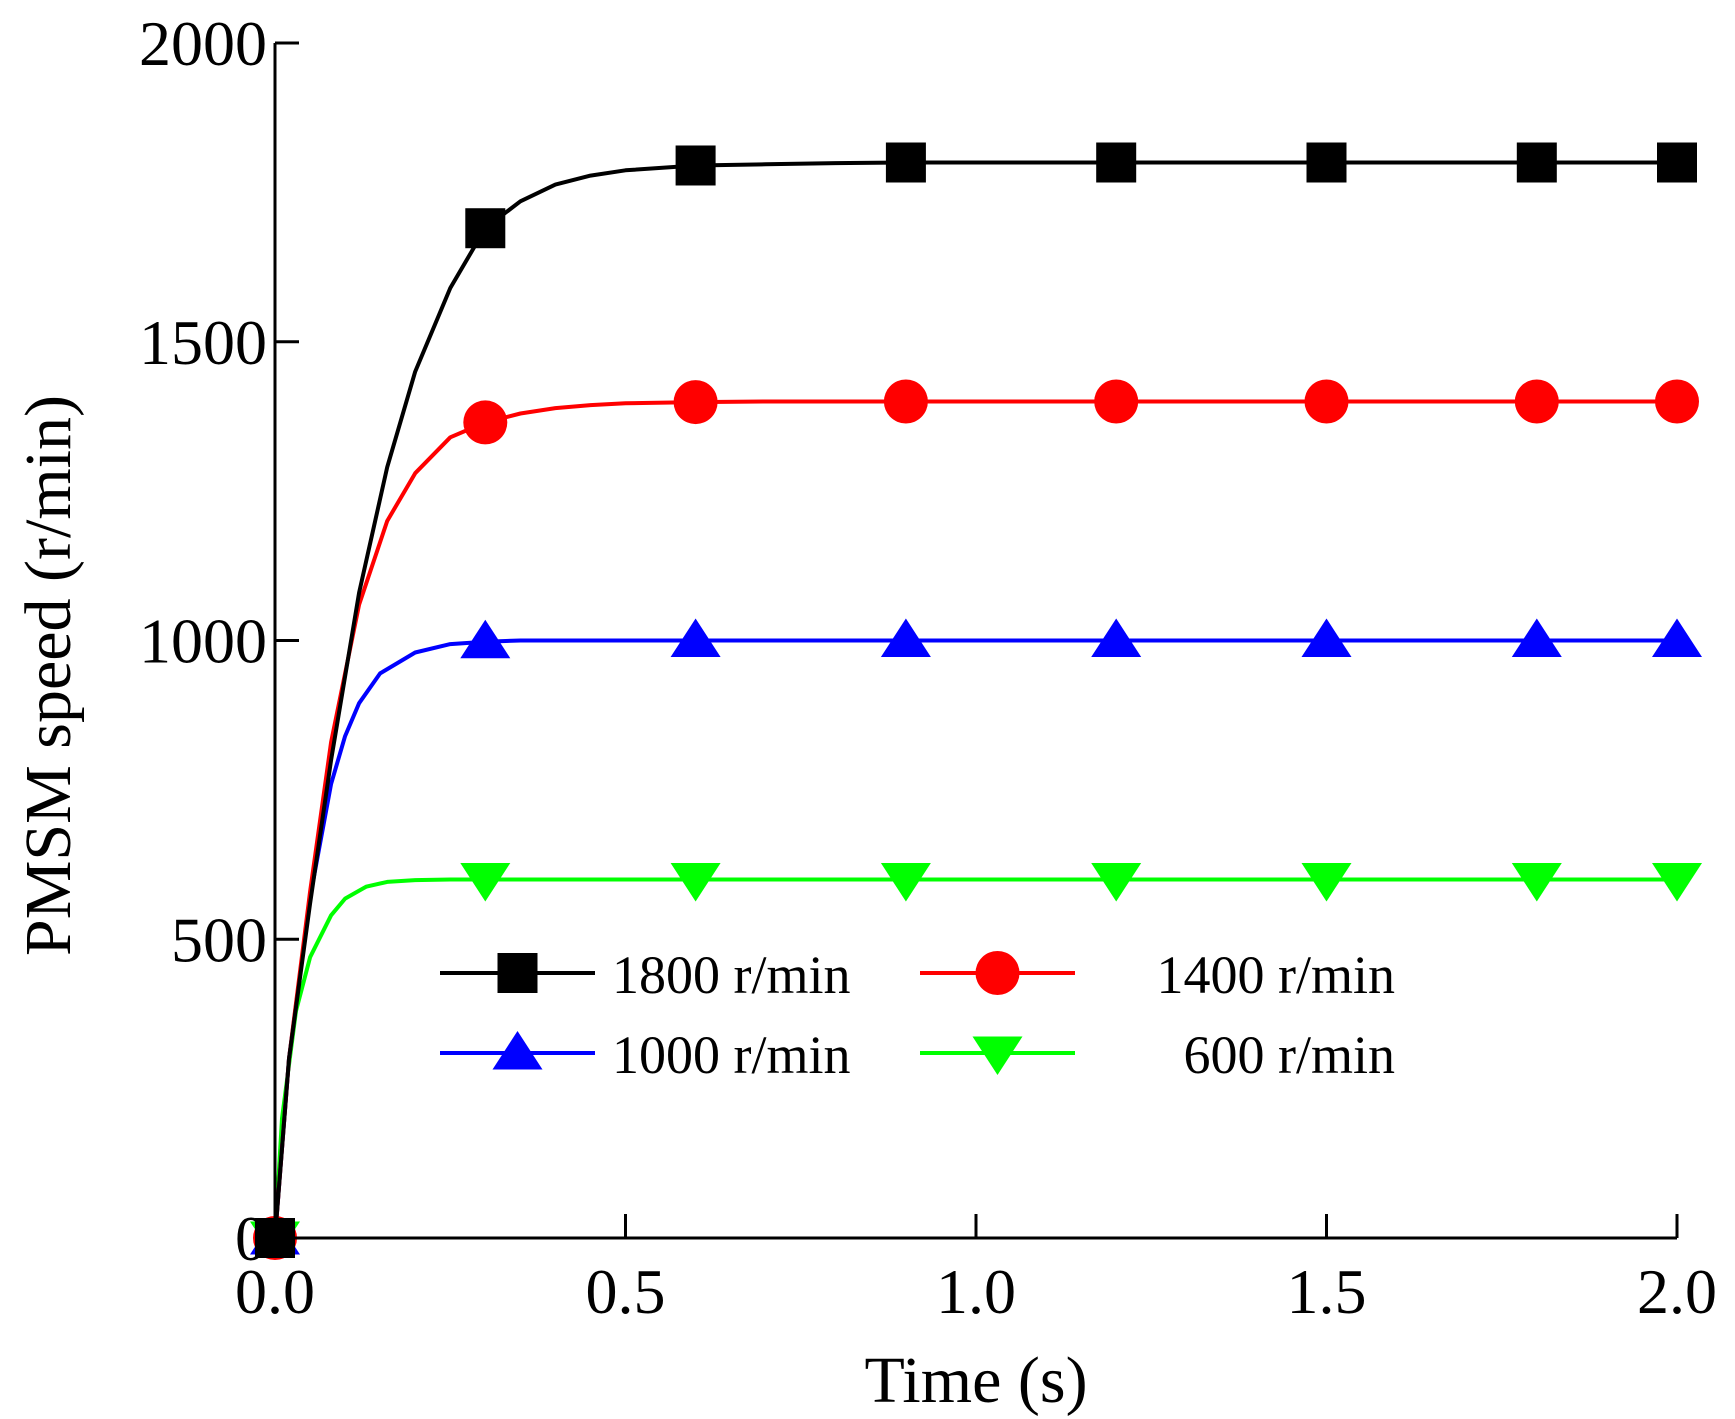 The height and width of the screenshot is (1419, 1735). I want to click on y-tick-label: 2000, so click(203, 43).